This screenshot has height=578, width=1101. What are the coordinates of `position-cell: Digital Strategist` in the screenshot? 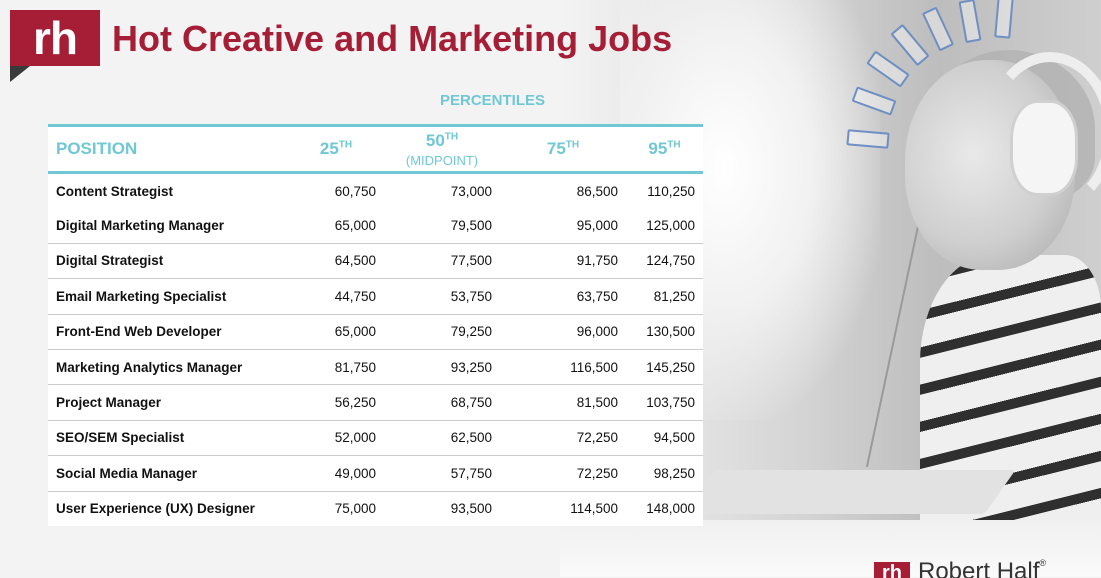 It's located at (168, 261).